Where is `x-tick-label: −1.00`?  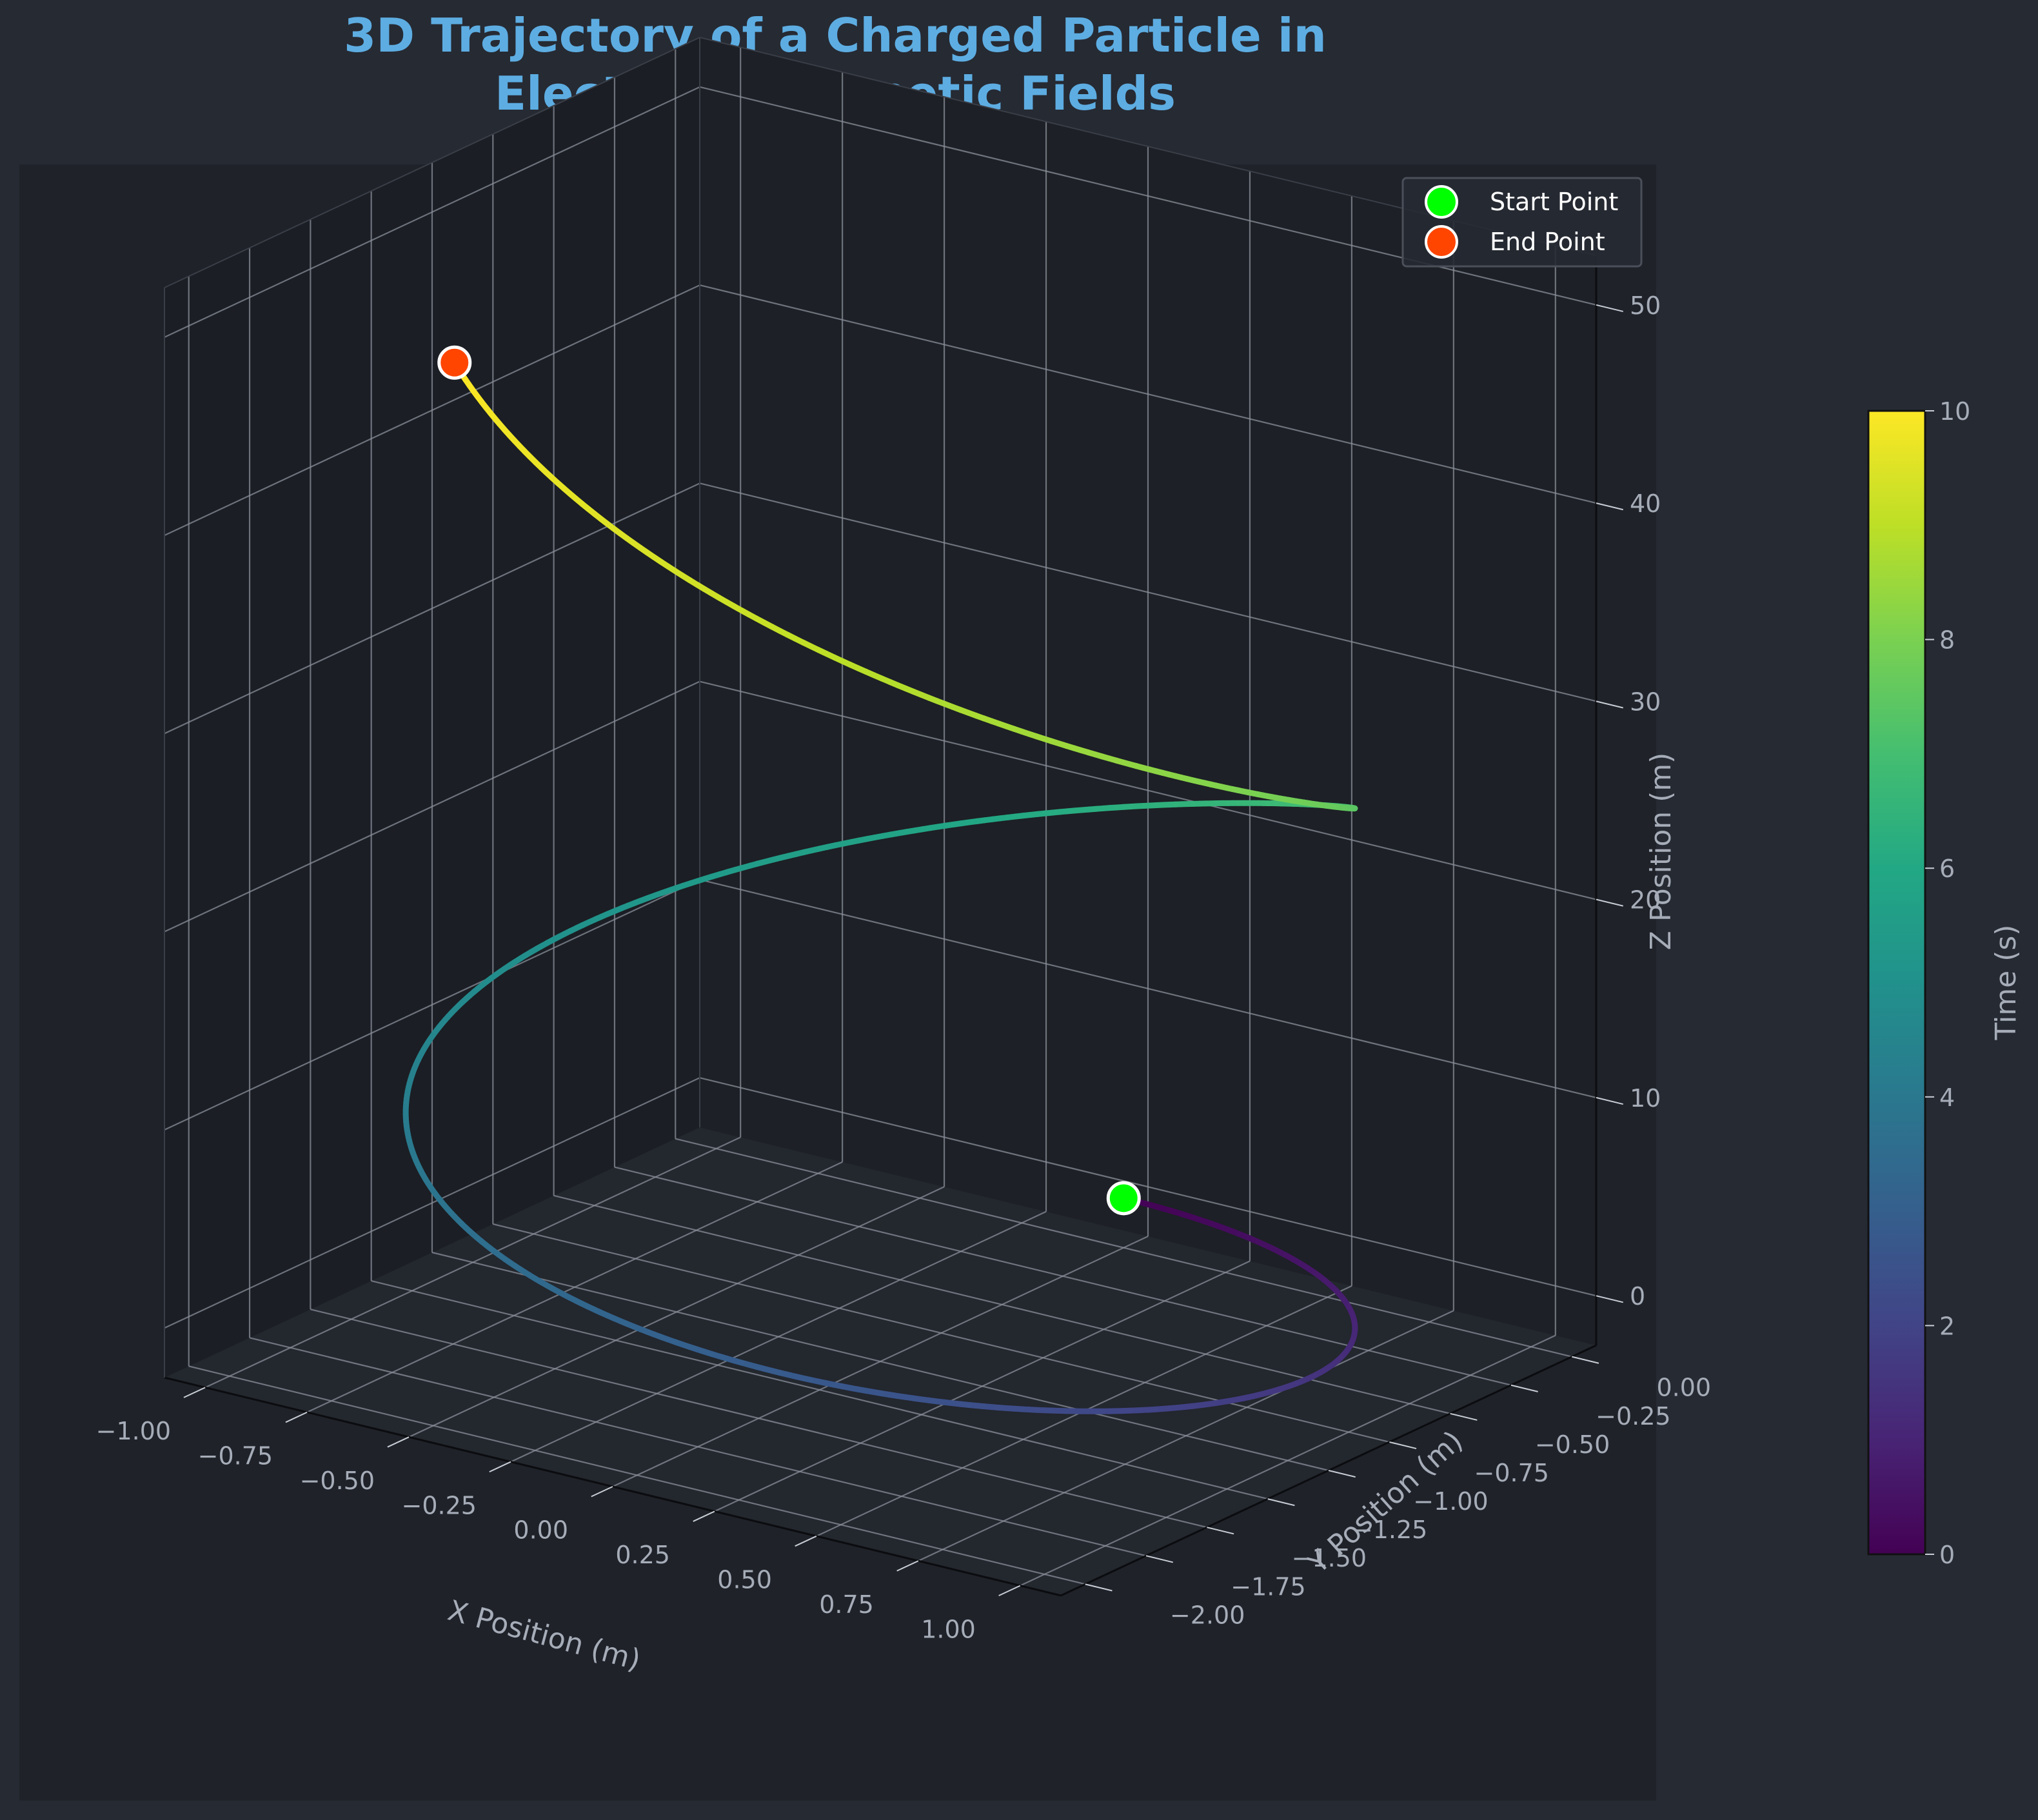 x-tick-label: −1.00 is located at coordinates (133, 1431).